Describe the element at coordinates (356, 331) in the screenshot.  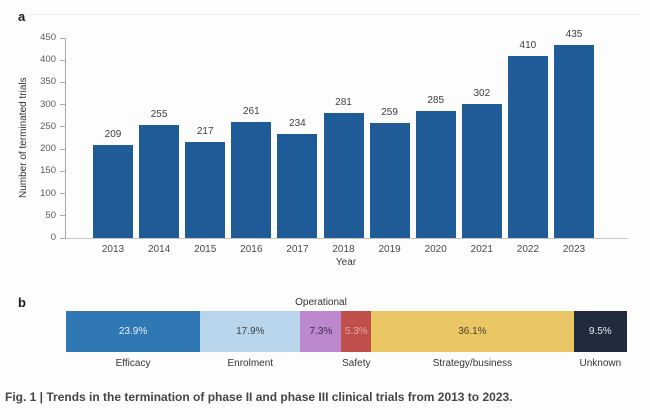
I see `segment-safety: 5.3%` at that location.